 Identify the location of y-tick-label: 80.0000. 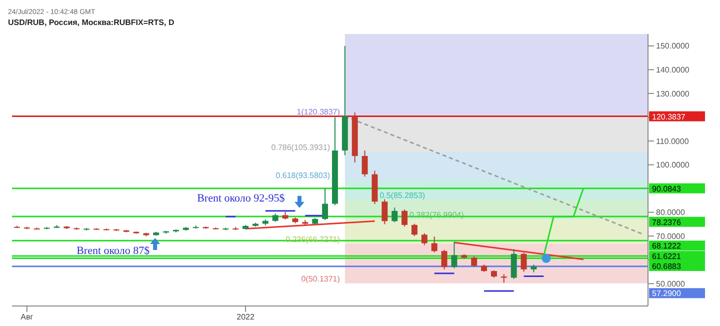
(671, 213).